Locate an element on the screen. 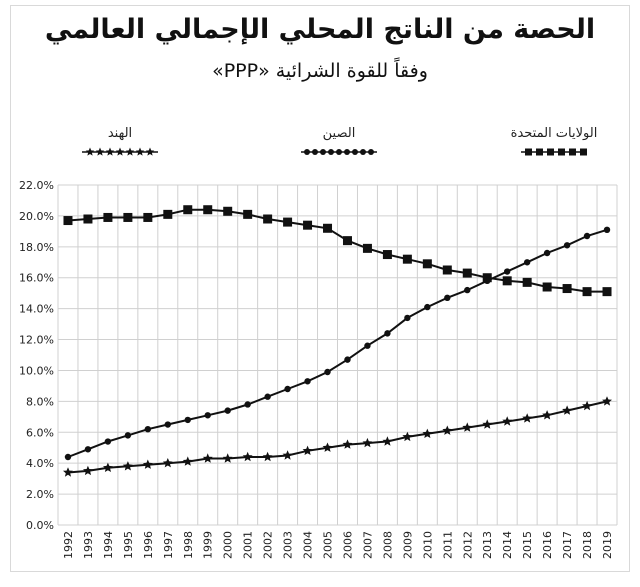 This screenshot has height=587, width=640. svg-text: 2010 is located at coordinates (427, 545).